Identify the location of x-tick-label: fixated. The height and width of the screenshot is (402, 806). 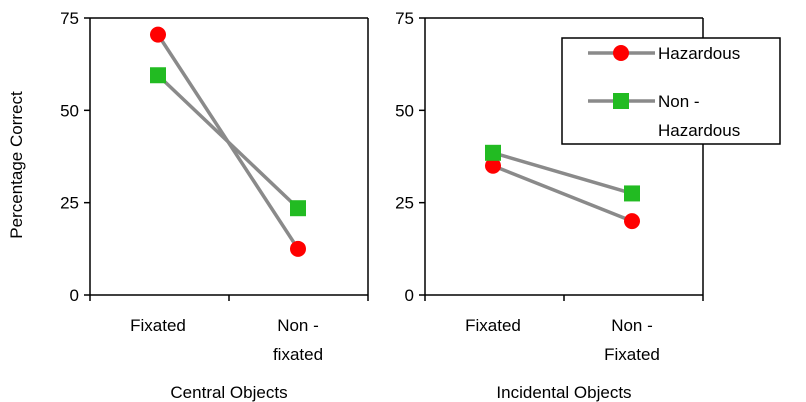
(298, 354).